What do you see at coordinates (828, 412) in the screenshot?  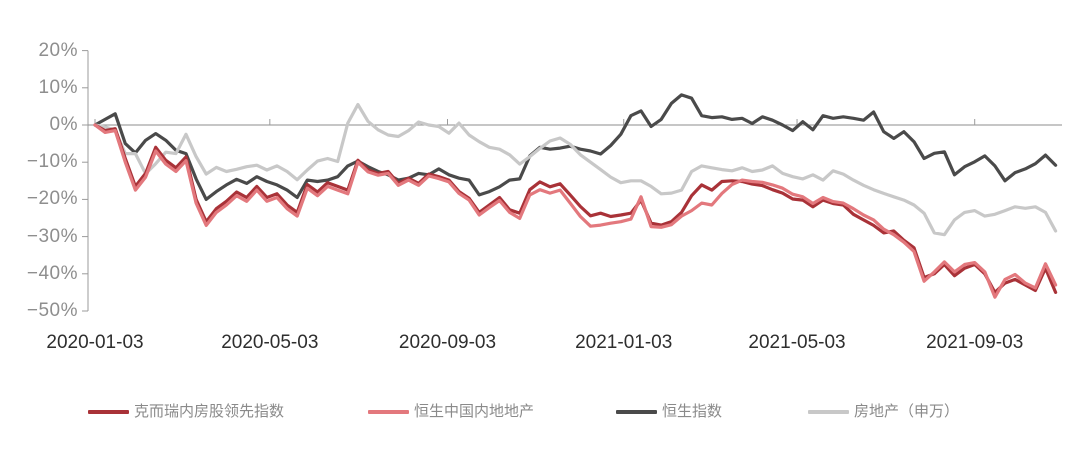 I see `lightgray-line-swatch-icon` at bounding box center [828, 412].